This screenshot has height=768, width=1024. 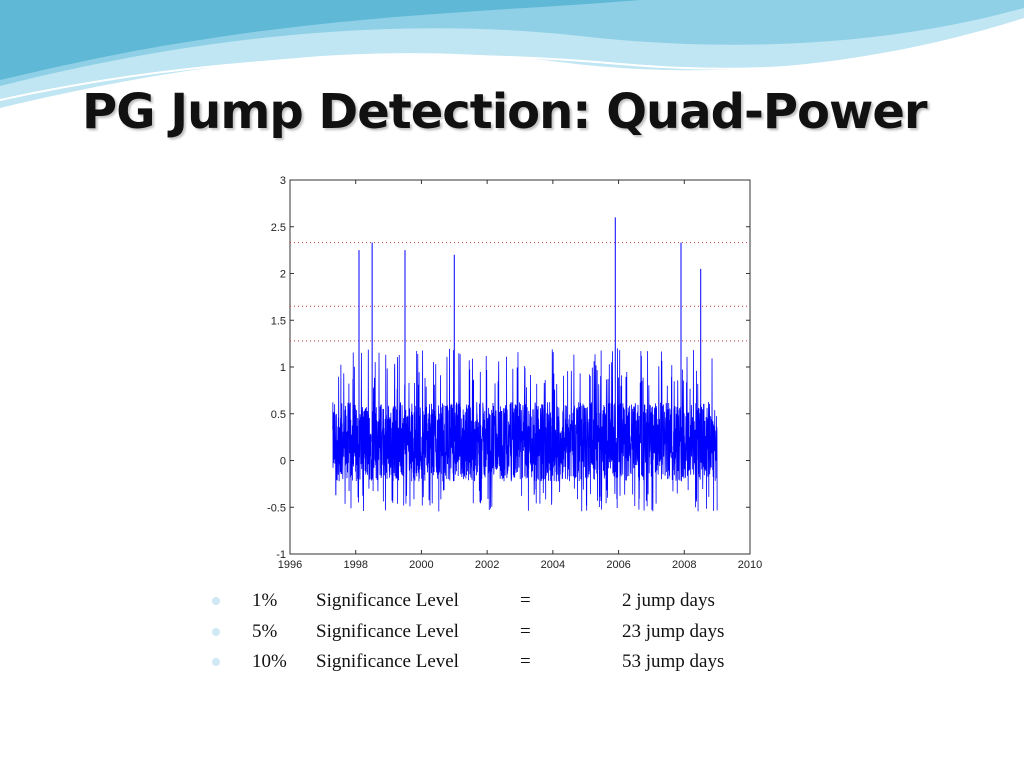 What do you see at coordinates (668, 600) in the screenshot?
I see `jump-days-value: 2 jump days` at bounding box center [668, 600].